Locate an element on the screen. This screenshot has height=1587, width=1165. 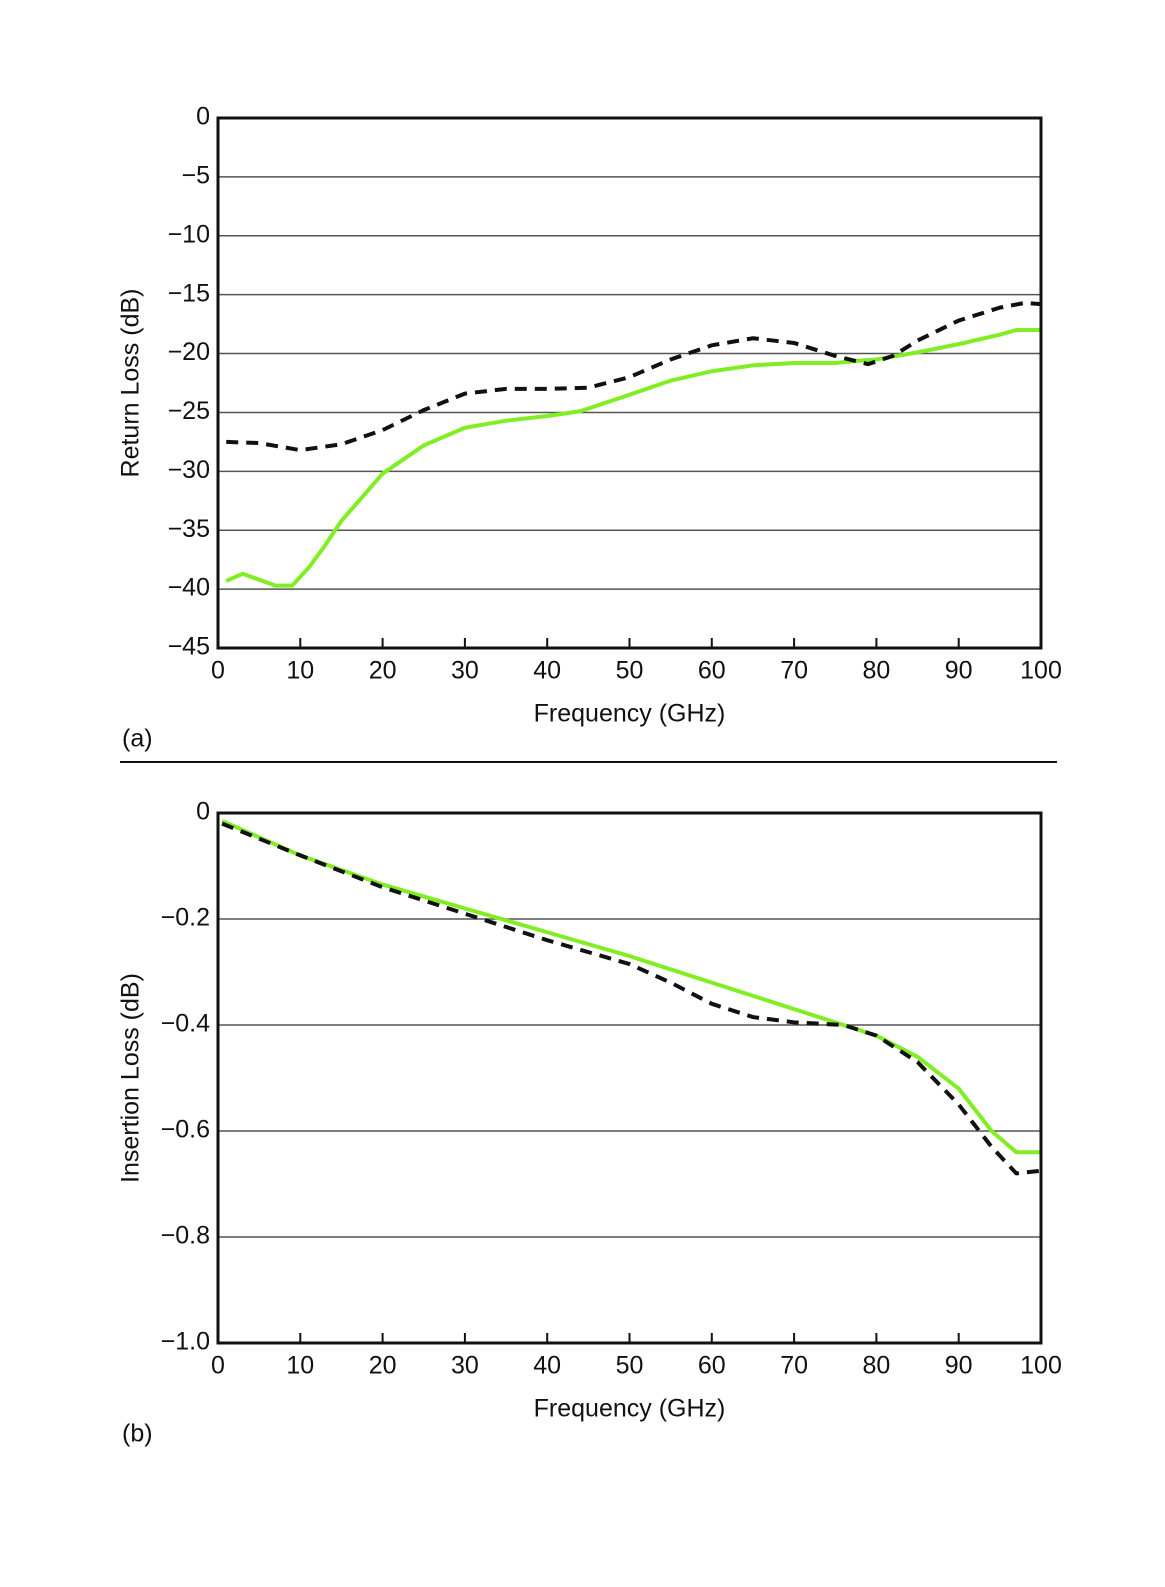
y-tick-label: −5 is located at coordinates (195, 175).